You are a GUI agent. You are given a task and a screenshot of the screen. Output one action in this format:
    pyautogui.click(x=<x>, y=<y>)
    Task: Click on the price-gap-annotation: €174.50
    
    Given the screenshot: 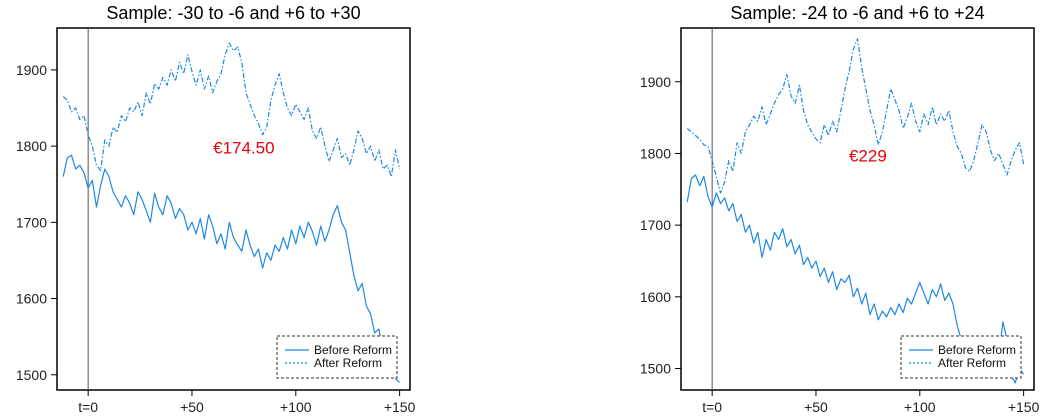 What is the action you would take?
    pyautogui.click(x=243, y=148)
    